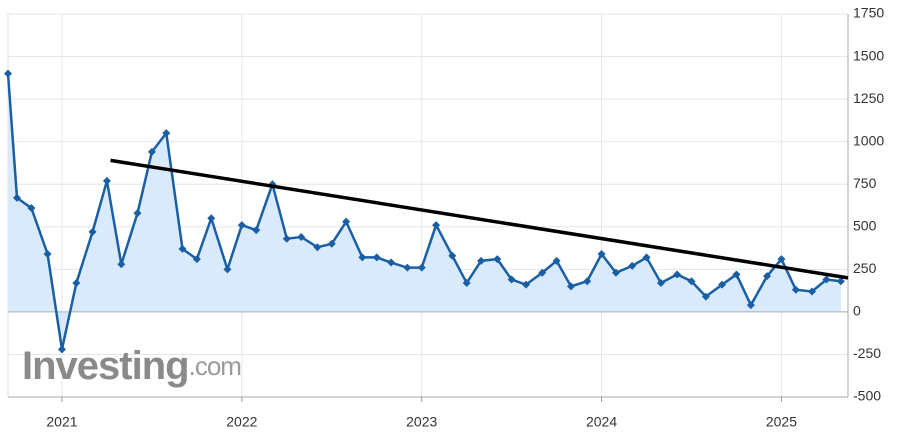 The width and height of the screenshot is (909, 444). Describe the element at coordinates (421, 422) in the screenshot. I see `x-tick-label: 2023` at that location.